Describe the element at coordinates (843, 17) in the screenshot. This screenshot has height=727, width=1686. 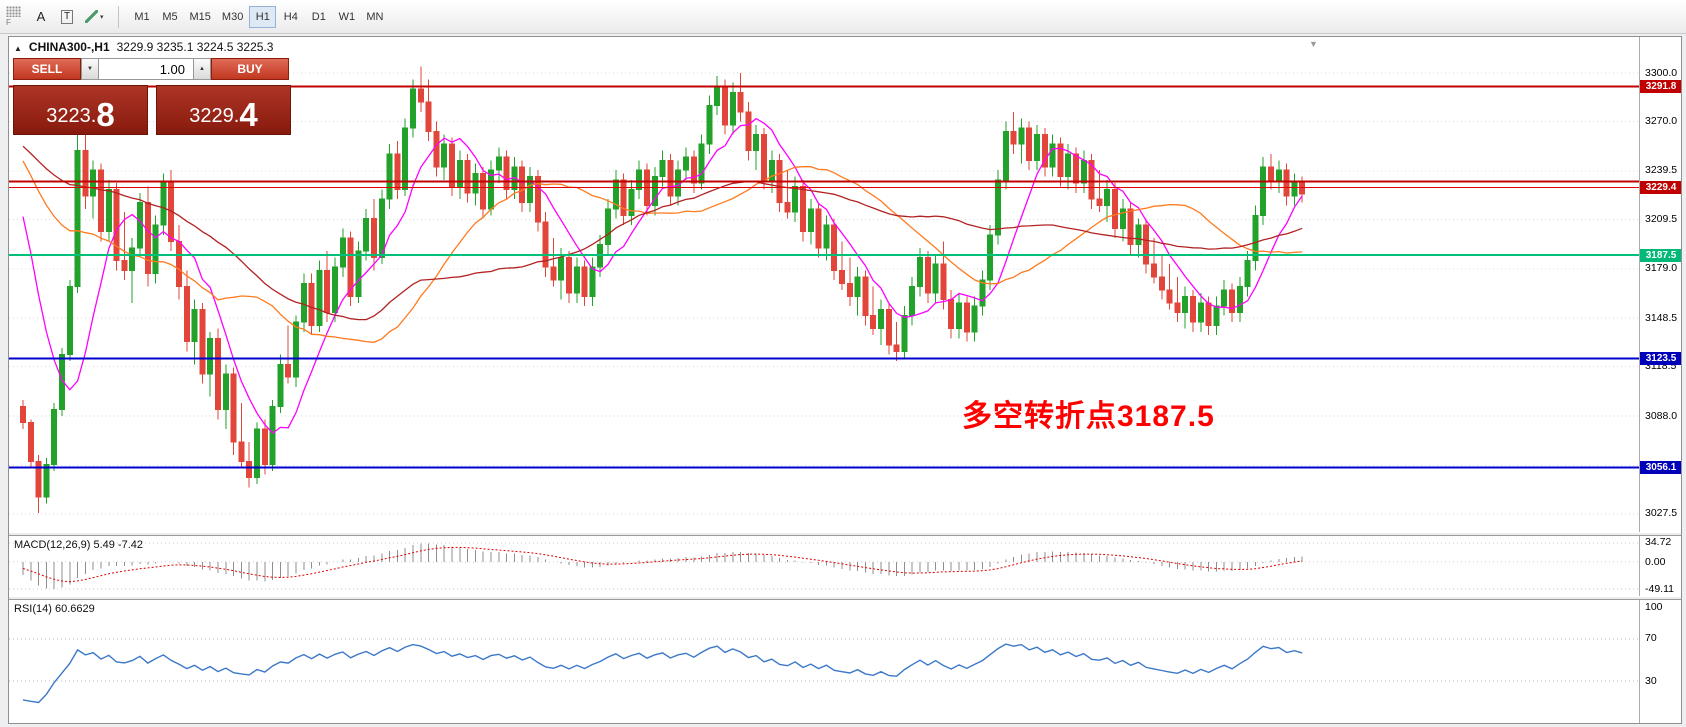
I see `toolbar: F A T ▾ M1 M5 M15 M30 H1 H4 D1 W1 MN` at that location.